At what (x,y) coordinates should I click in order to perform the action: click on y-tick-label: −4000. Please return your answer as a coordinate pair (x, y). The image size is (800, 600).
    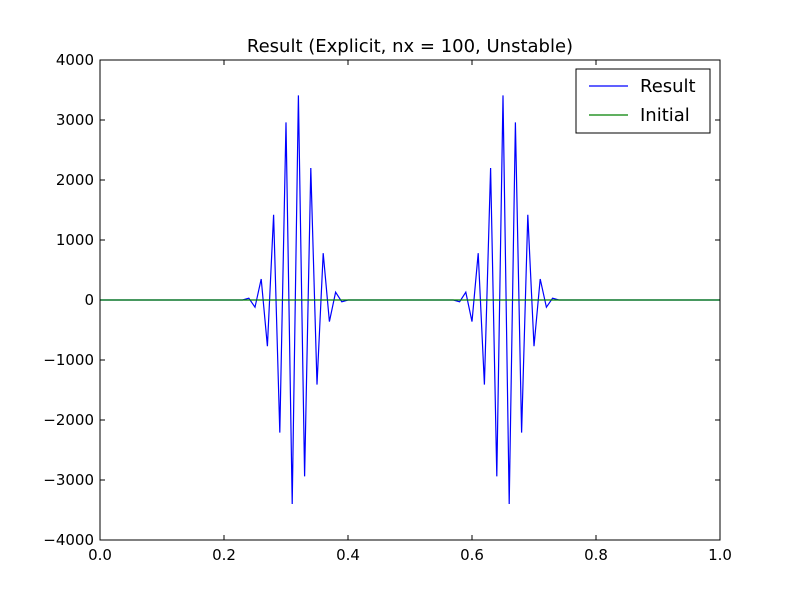
    Looking at the image, I should click on (68, 540).